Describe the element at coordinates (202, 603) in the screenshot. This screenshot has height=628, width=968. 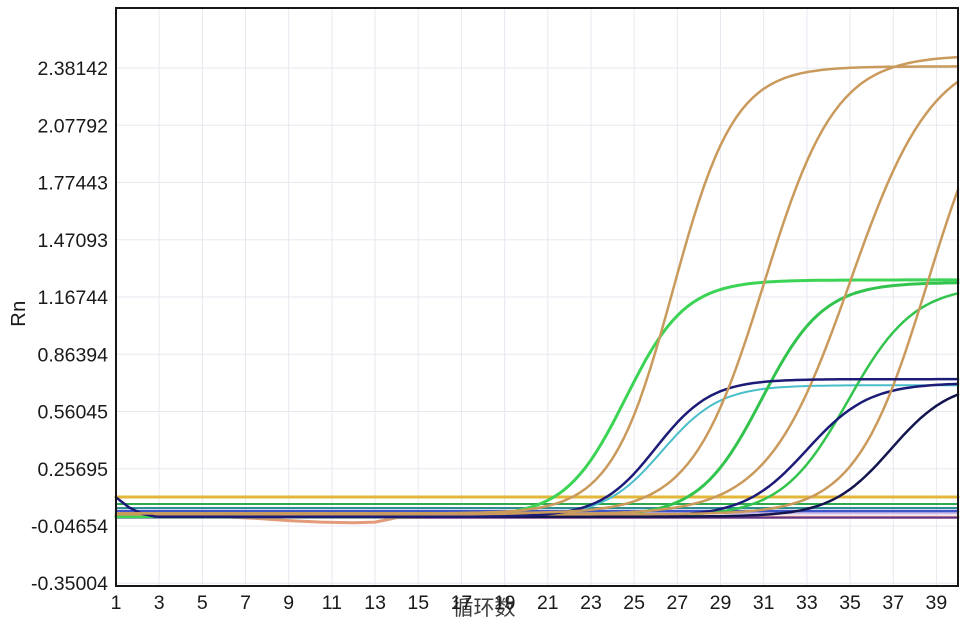
I see `x-tick-label: 5` at that location.